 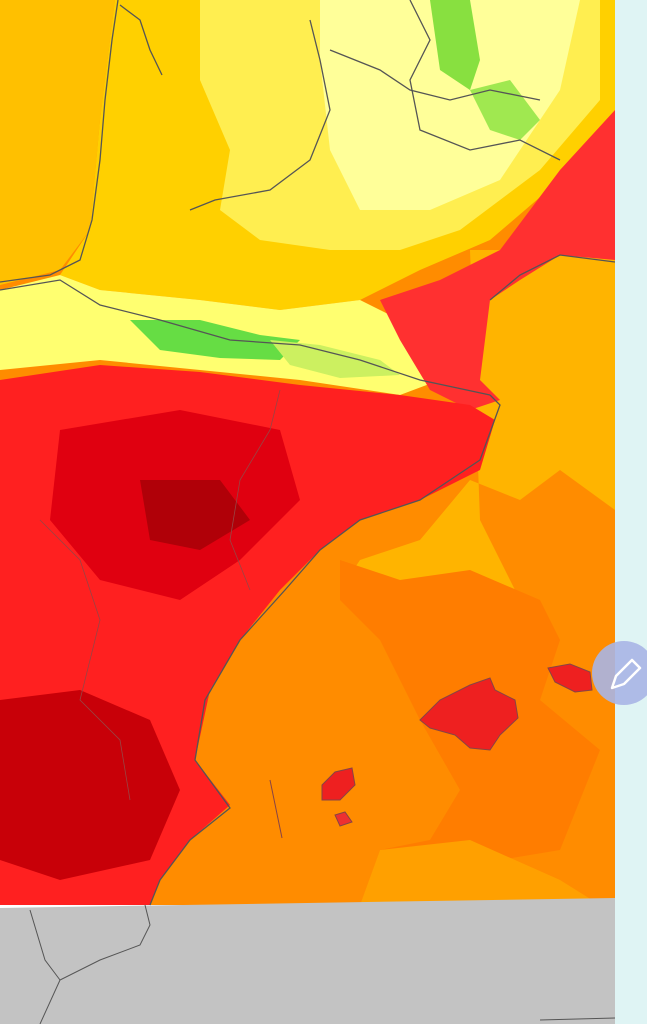 What do you see at coordinates (322, 964) in the screenshot?
I see `africa-coast` at bounding box center [322, 964].